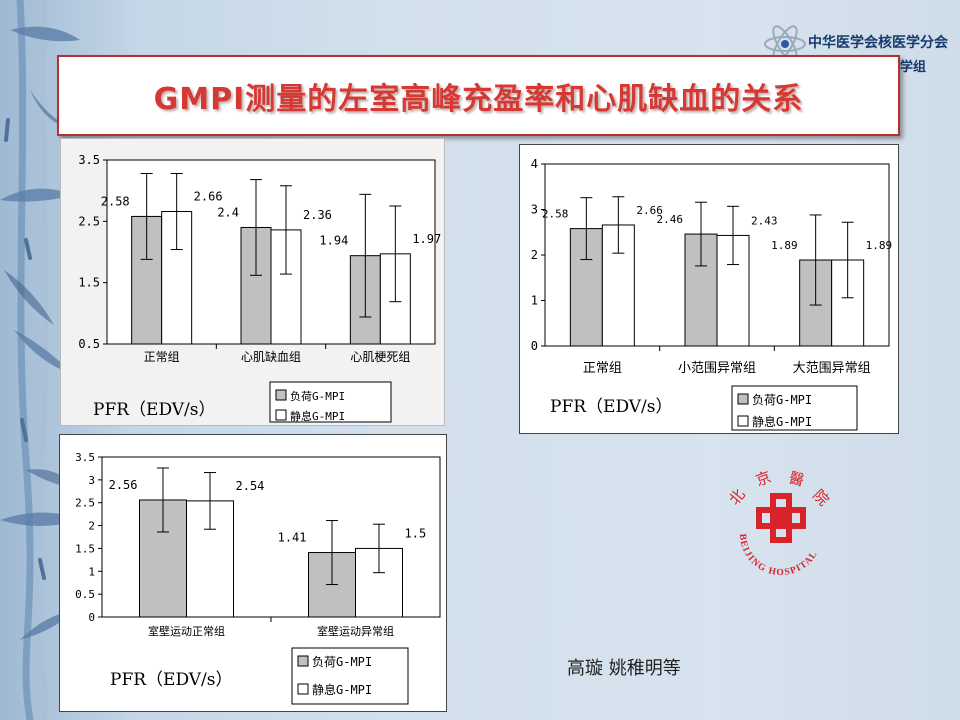 The image size is (960, 720). What do you see at coordinates (534, 164) in the screenshot?
I see `y-tick-label: 4` at bounding box center [534, 164].